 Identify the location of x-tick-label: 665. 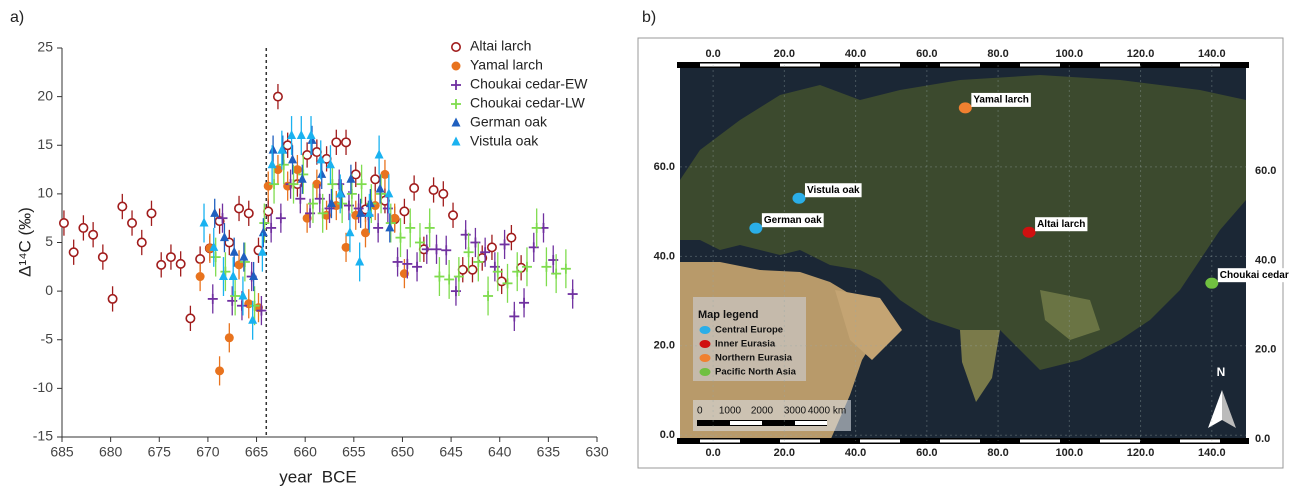
(257, 452).